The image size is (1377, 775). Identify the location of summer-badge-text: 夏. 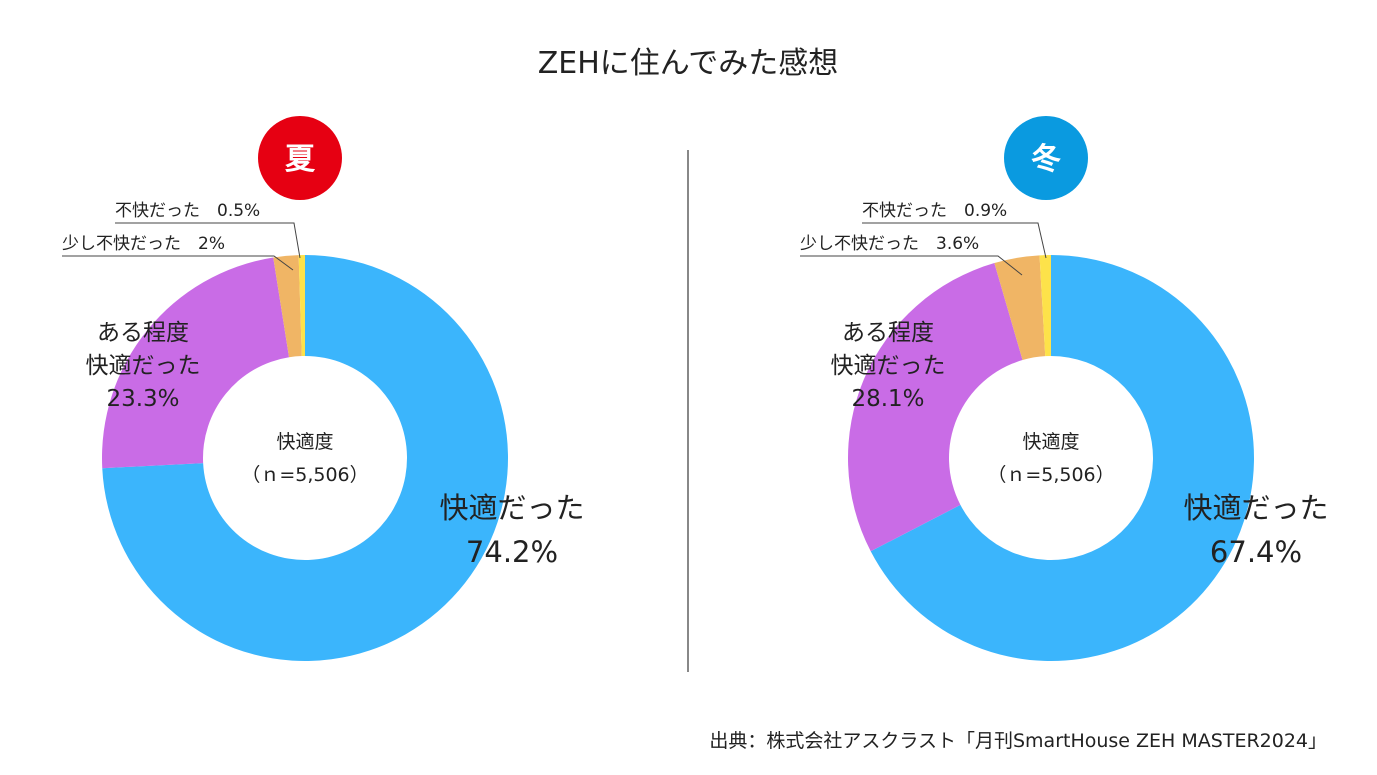
(300, 159).